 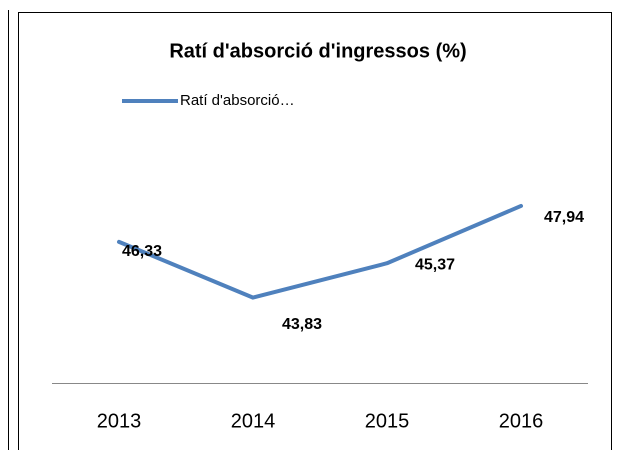 What do you see at coordinates (521, 421) in the screenshot?
I see `x-tick-label: 2016` at bounding box center [521, 421].